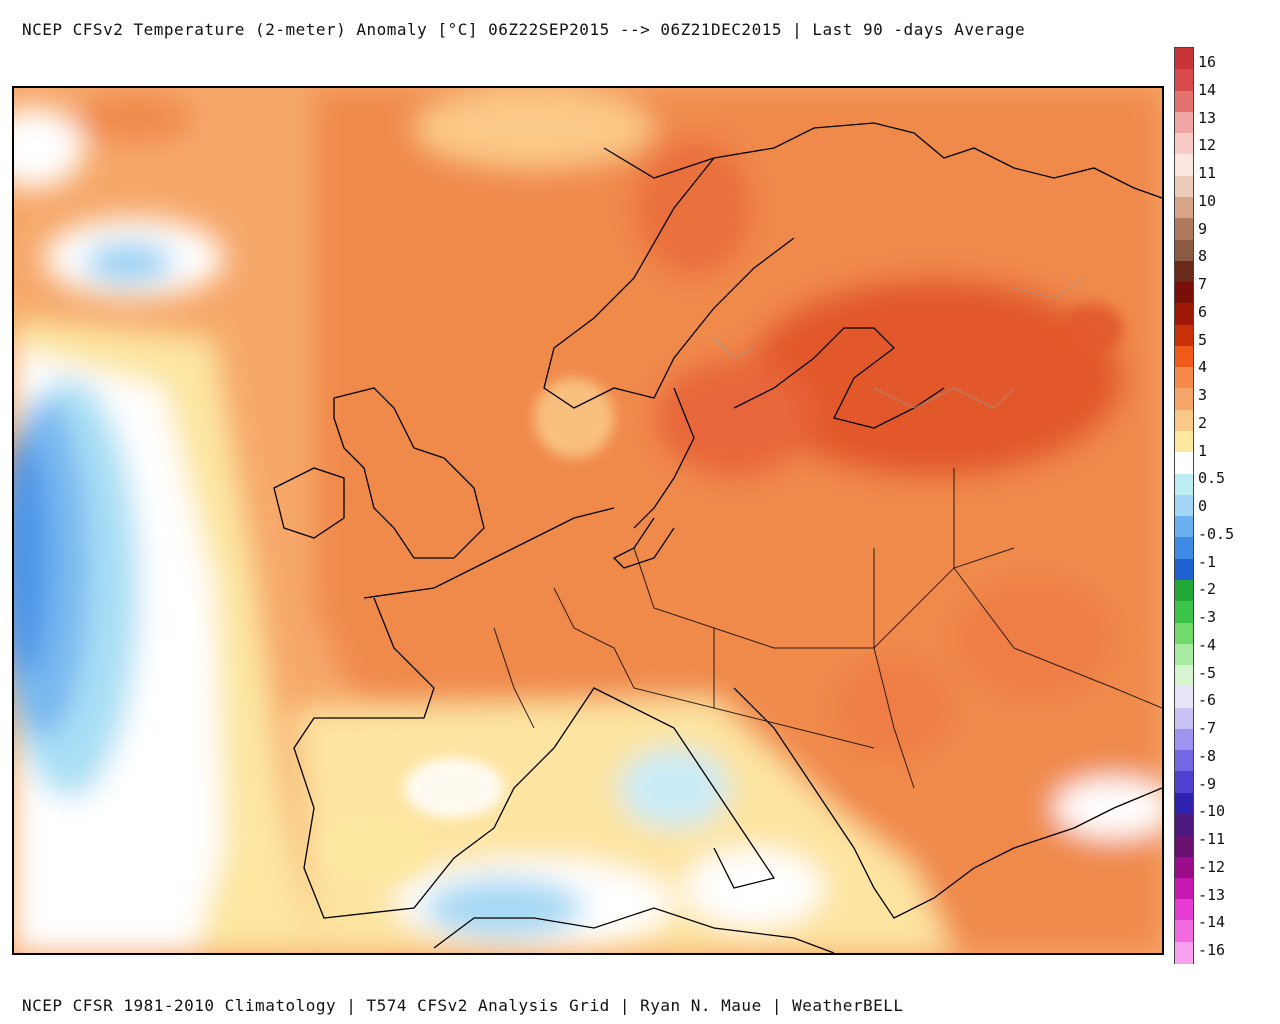  What do you see at coordinates (1203, 284) in the screenshot?
I see `color-scale-label: 7` at bounding box center [1203, 284].